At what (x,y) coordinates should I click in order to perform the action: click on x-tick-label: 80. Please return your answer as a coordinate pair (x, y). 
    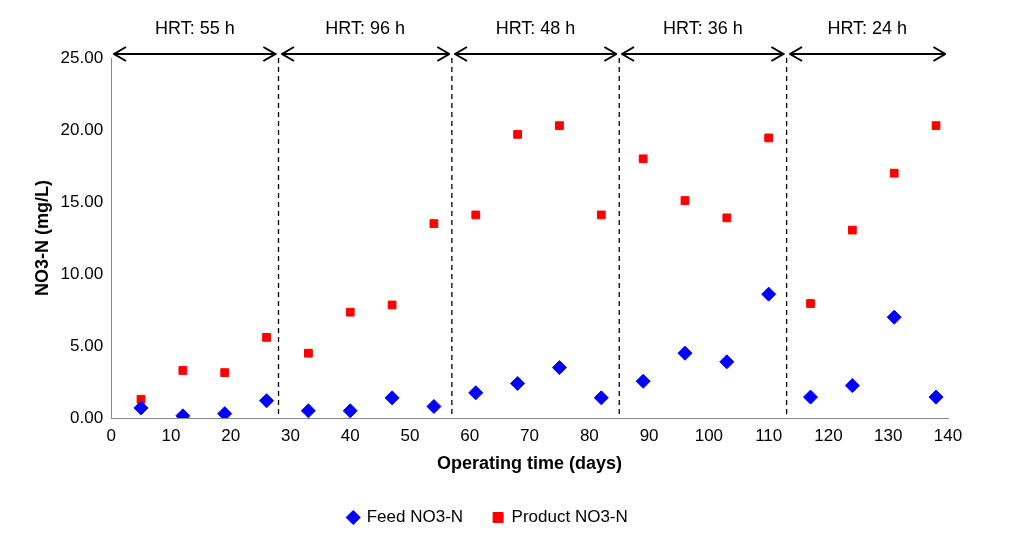
    Looking at the image, I should click on (589, 435).